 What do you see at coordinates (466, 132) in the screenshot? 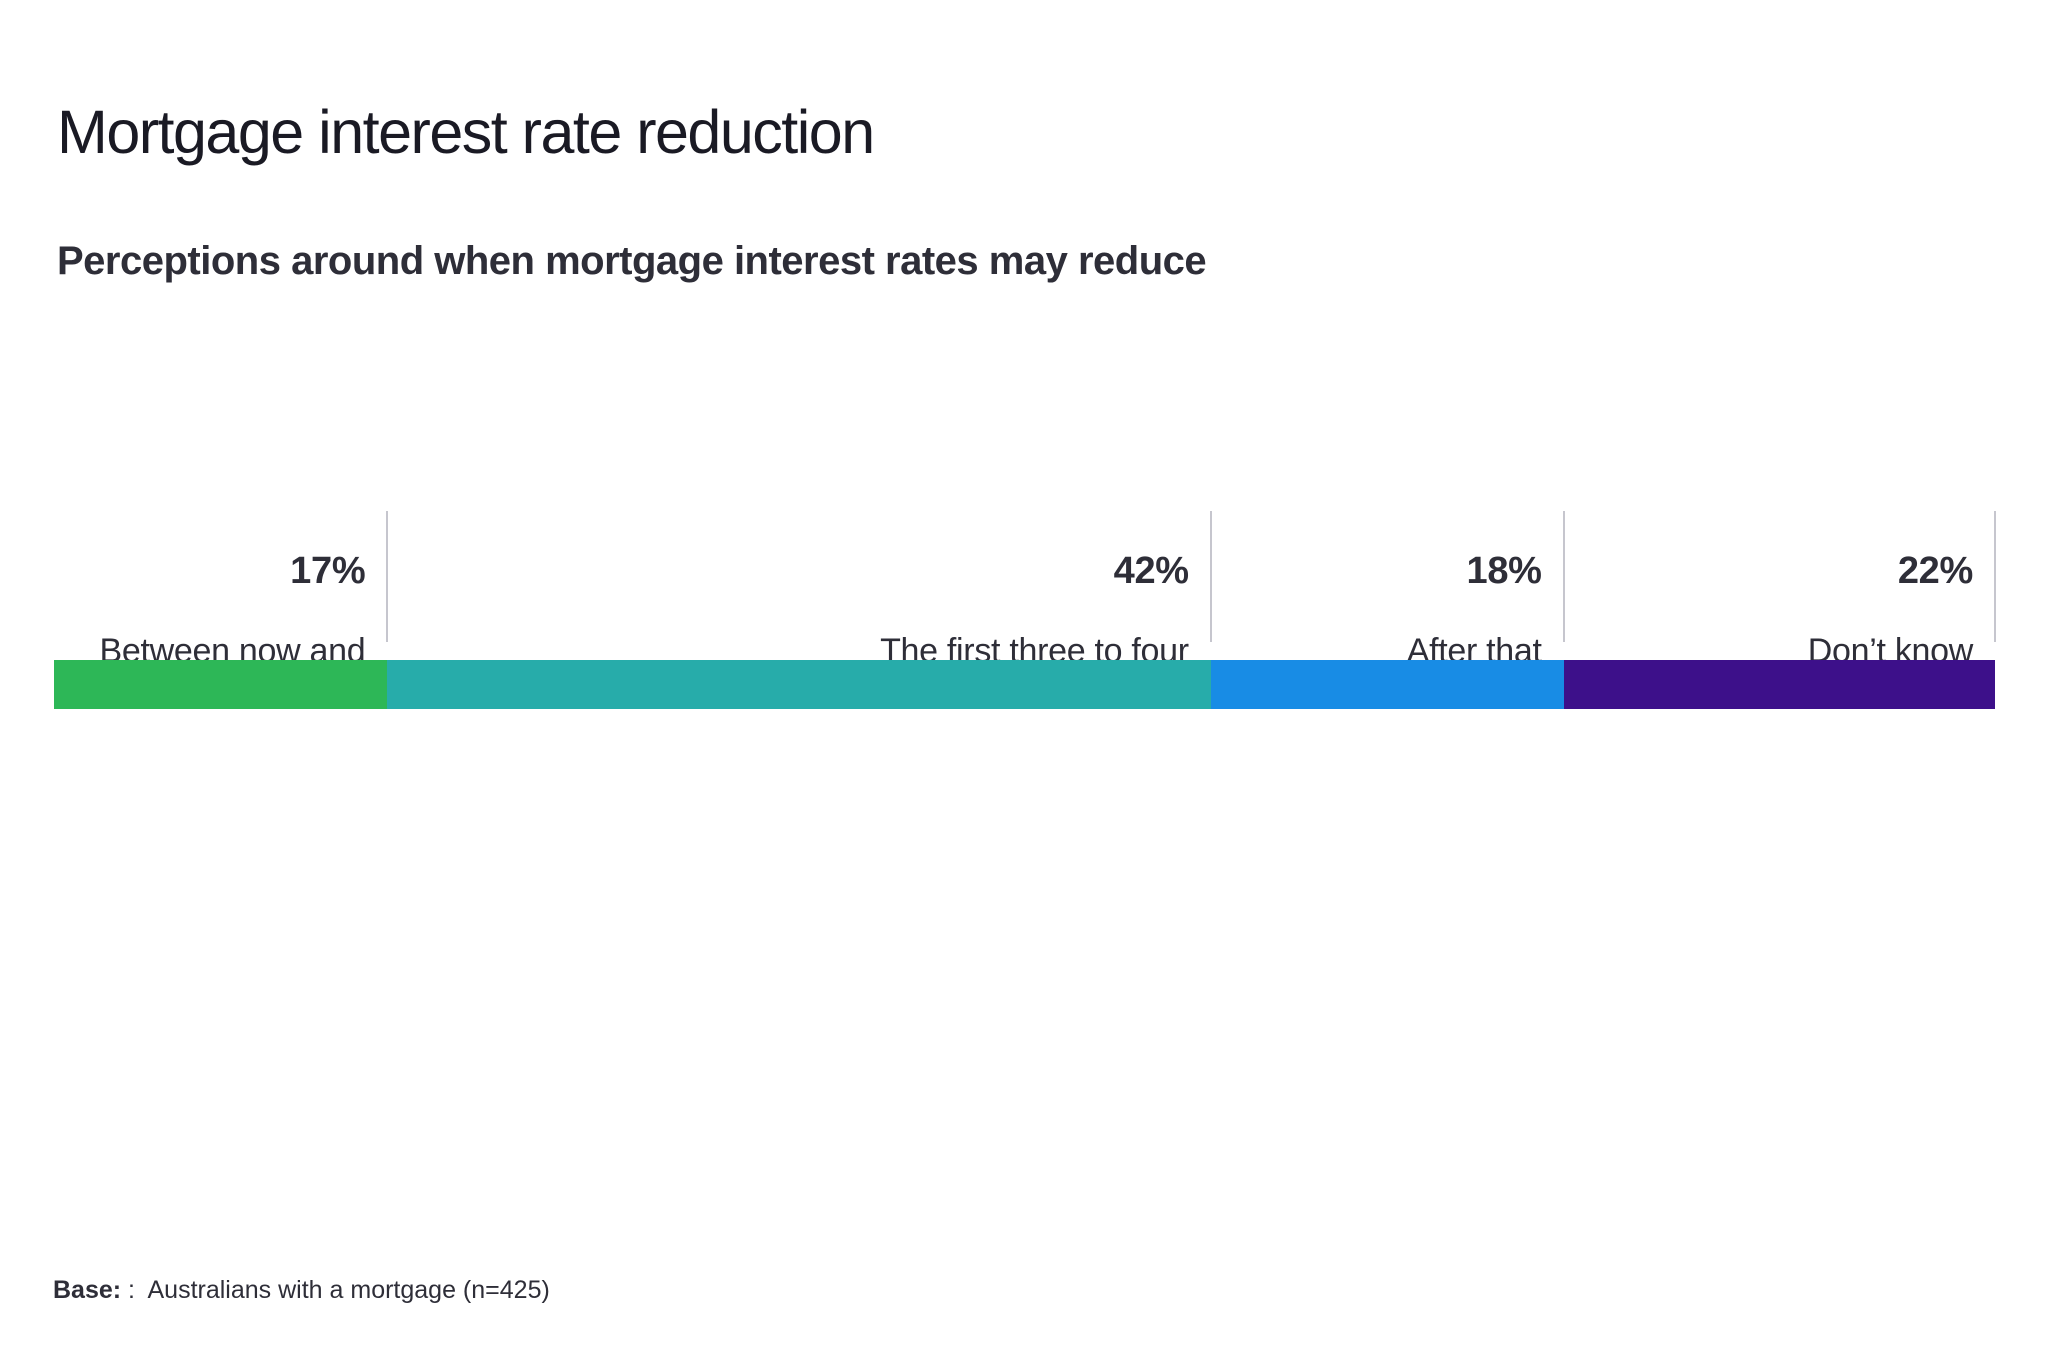
I see `page-title: Mortgage interest rate reduction` at bounding box center [466, 132].